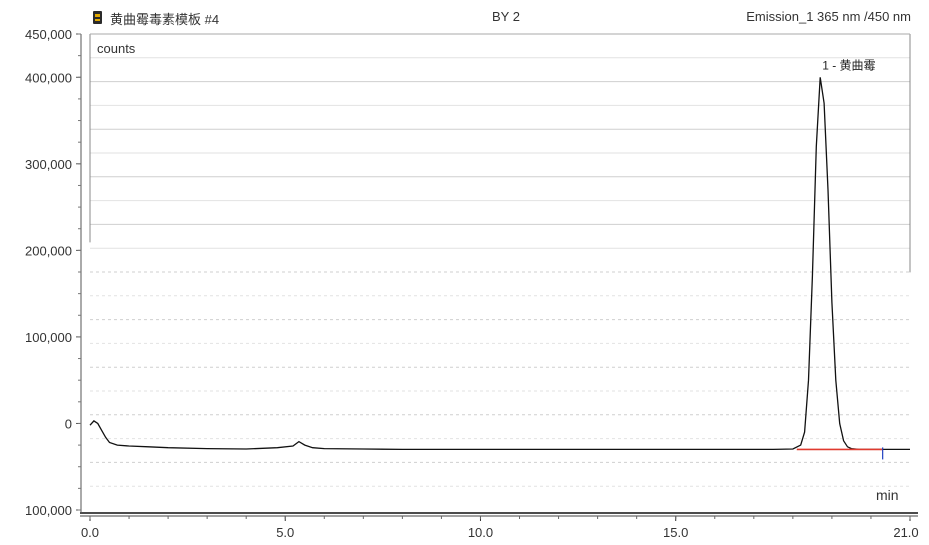  What do you see at coordinates (480, 532) in the screenshot?
I see `x-tick-label: 10.0` at bounding box center [480, 532].